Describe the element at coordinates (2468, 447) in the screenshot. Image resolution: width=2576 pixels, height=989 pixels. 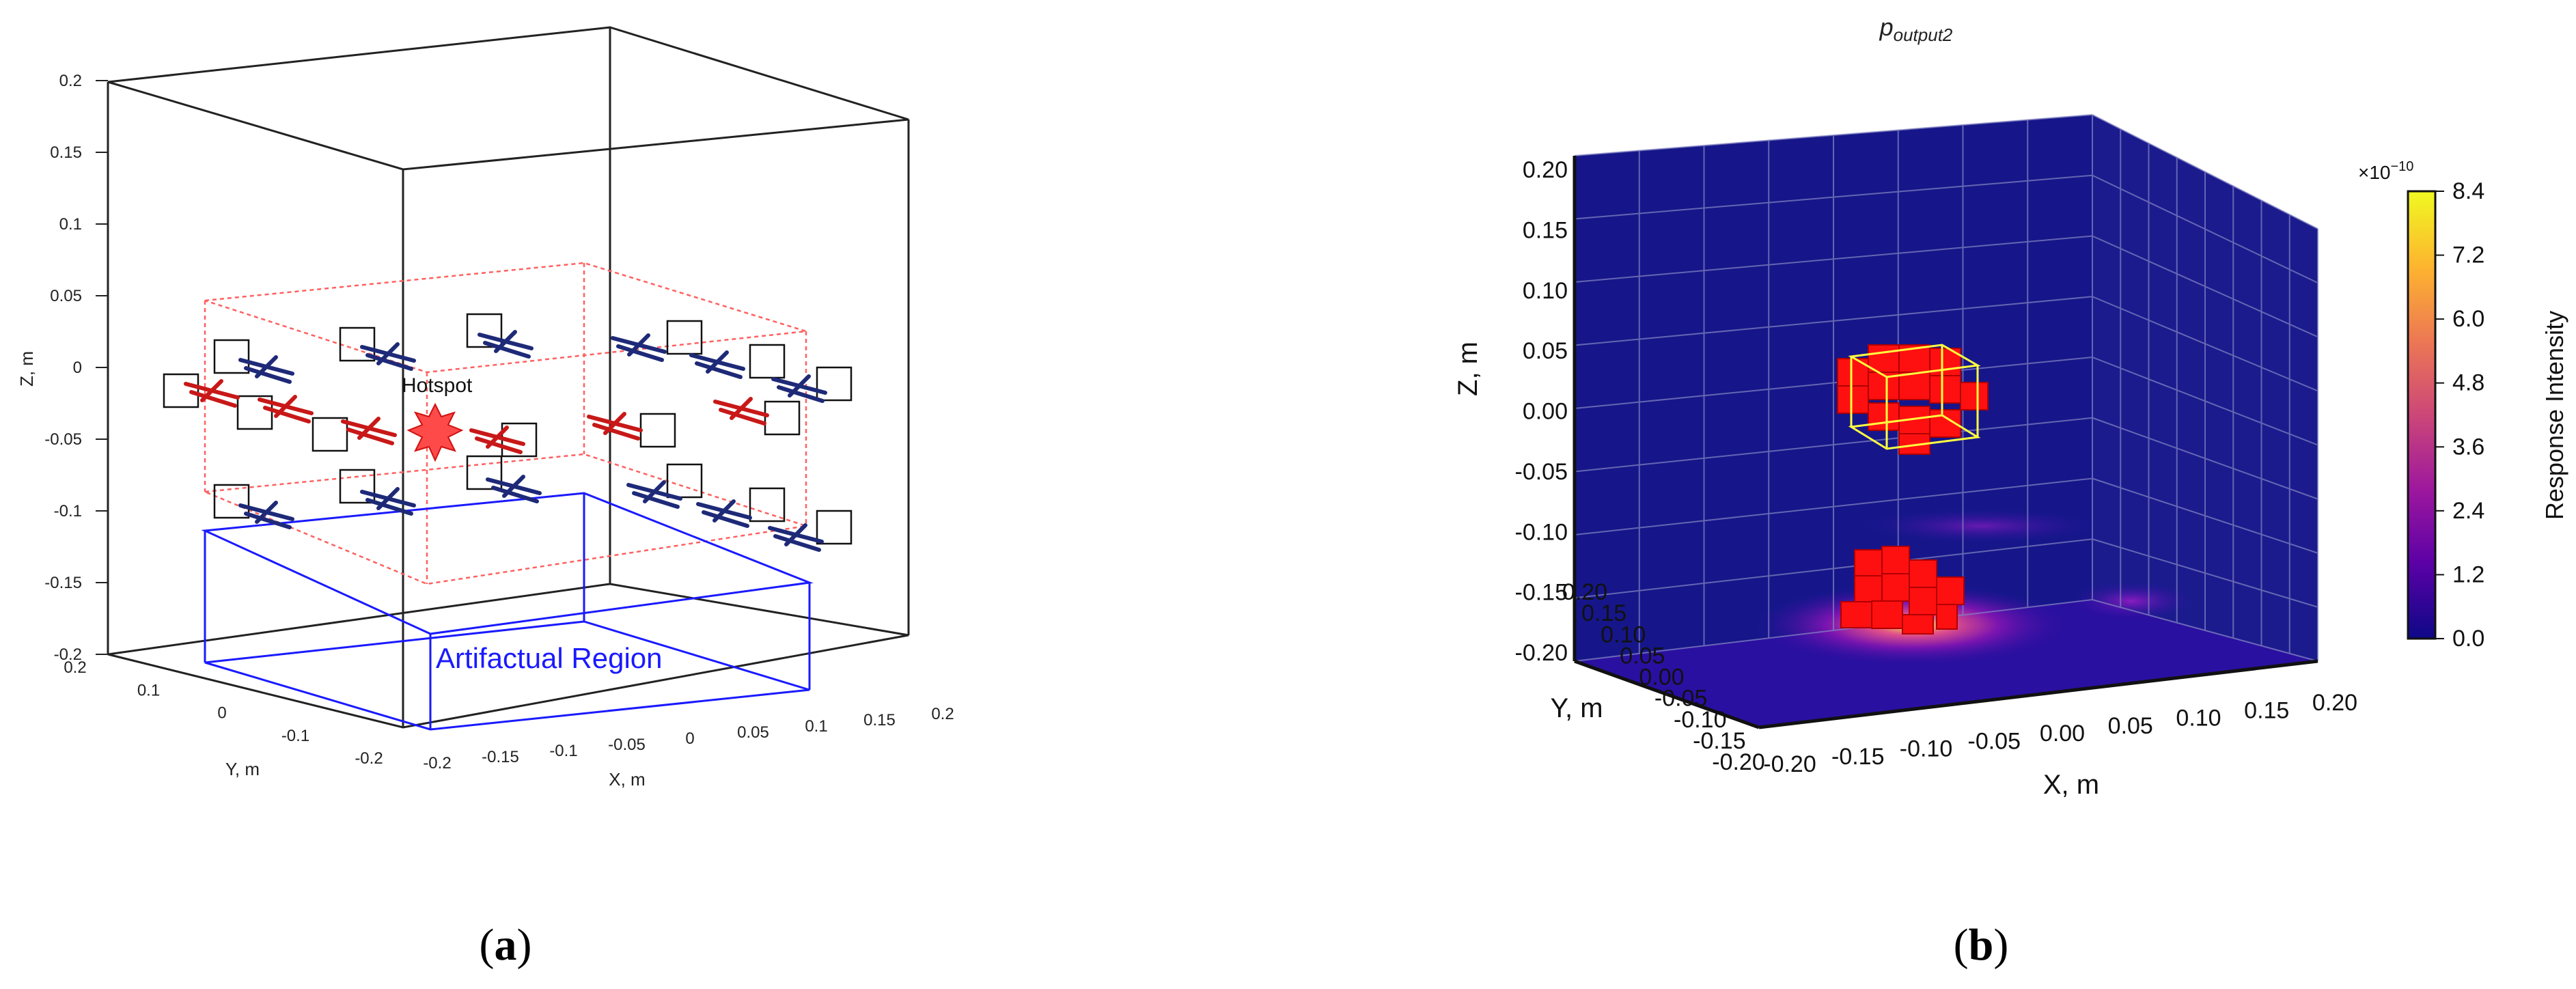
I see `colorbar-tick-label: 3.6` at that location.